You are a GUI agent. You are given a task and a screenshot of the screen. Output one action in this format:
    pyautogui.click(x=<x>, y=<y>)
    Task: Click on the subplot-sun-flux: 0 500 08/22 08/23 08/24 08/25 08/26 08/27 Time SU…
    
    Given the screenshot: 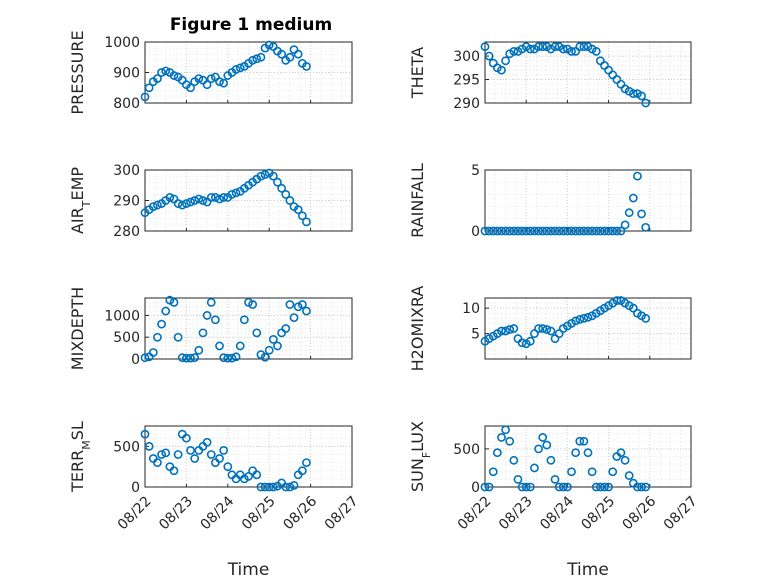 What is the action you would take?
    pyautogui.click(x=554, y=500)
    